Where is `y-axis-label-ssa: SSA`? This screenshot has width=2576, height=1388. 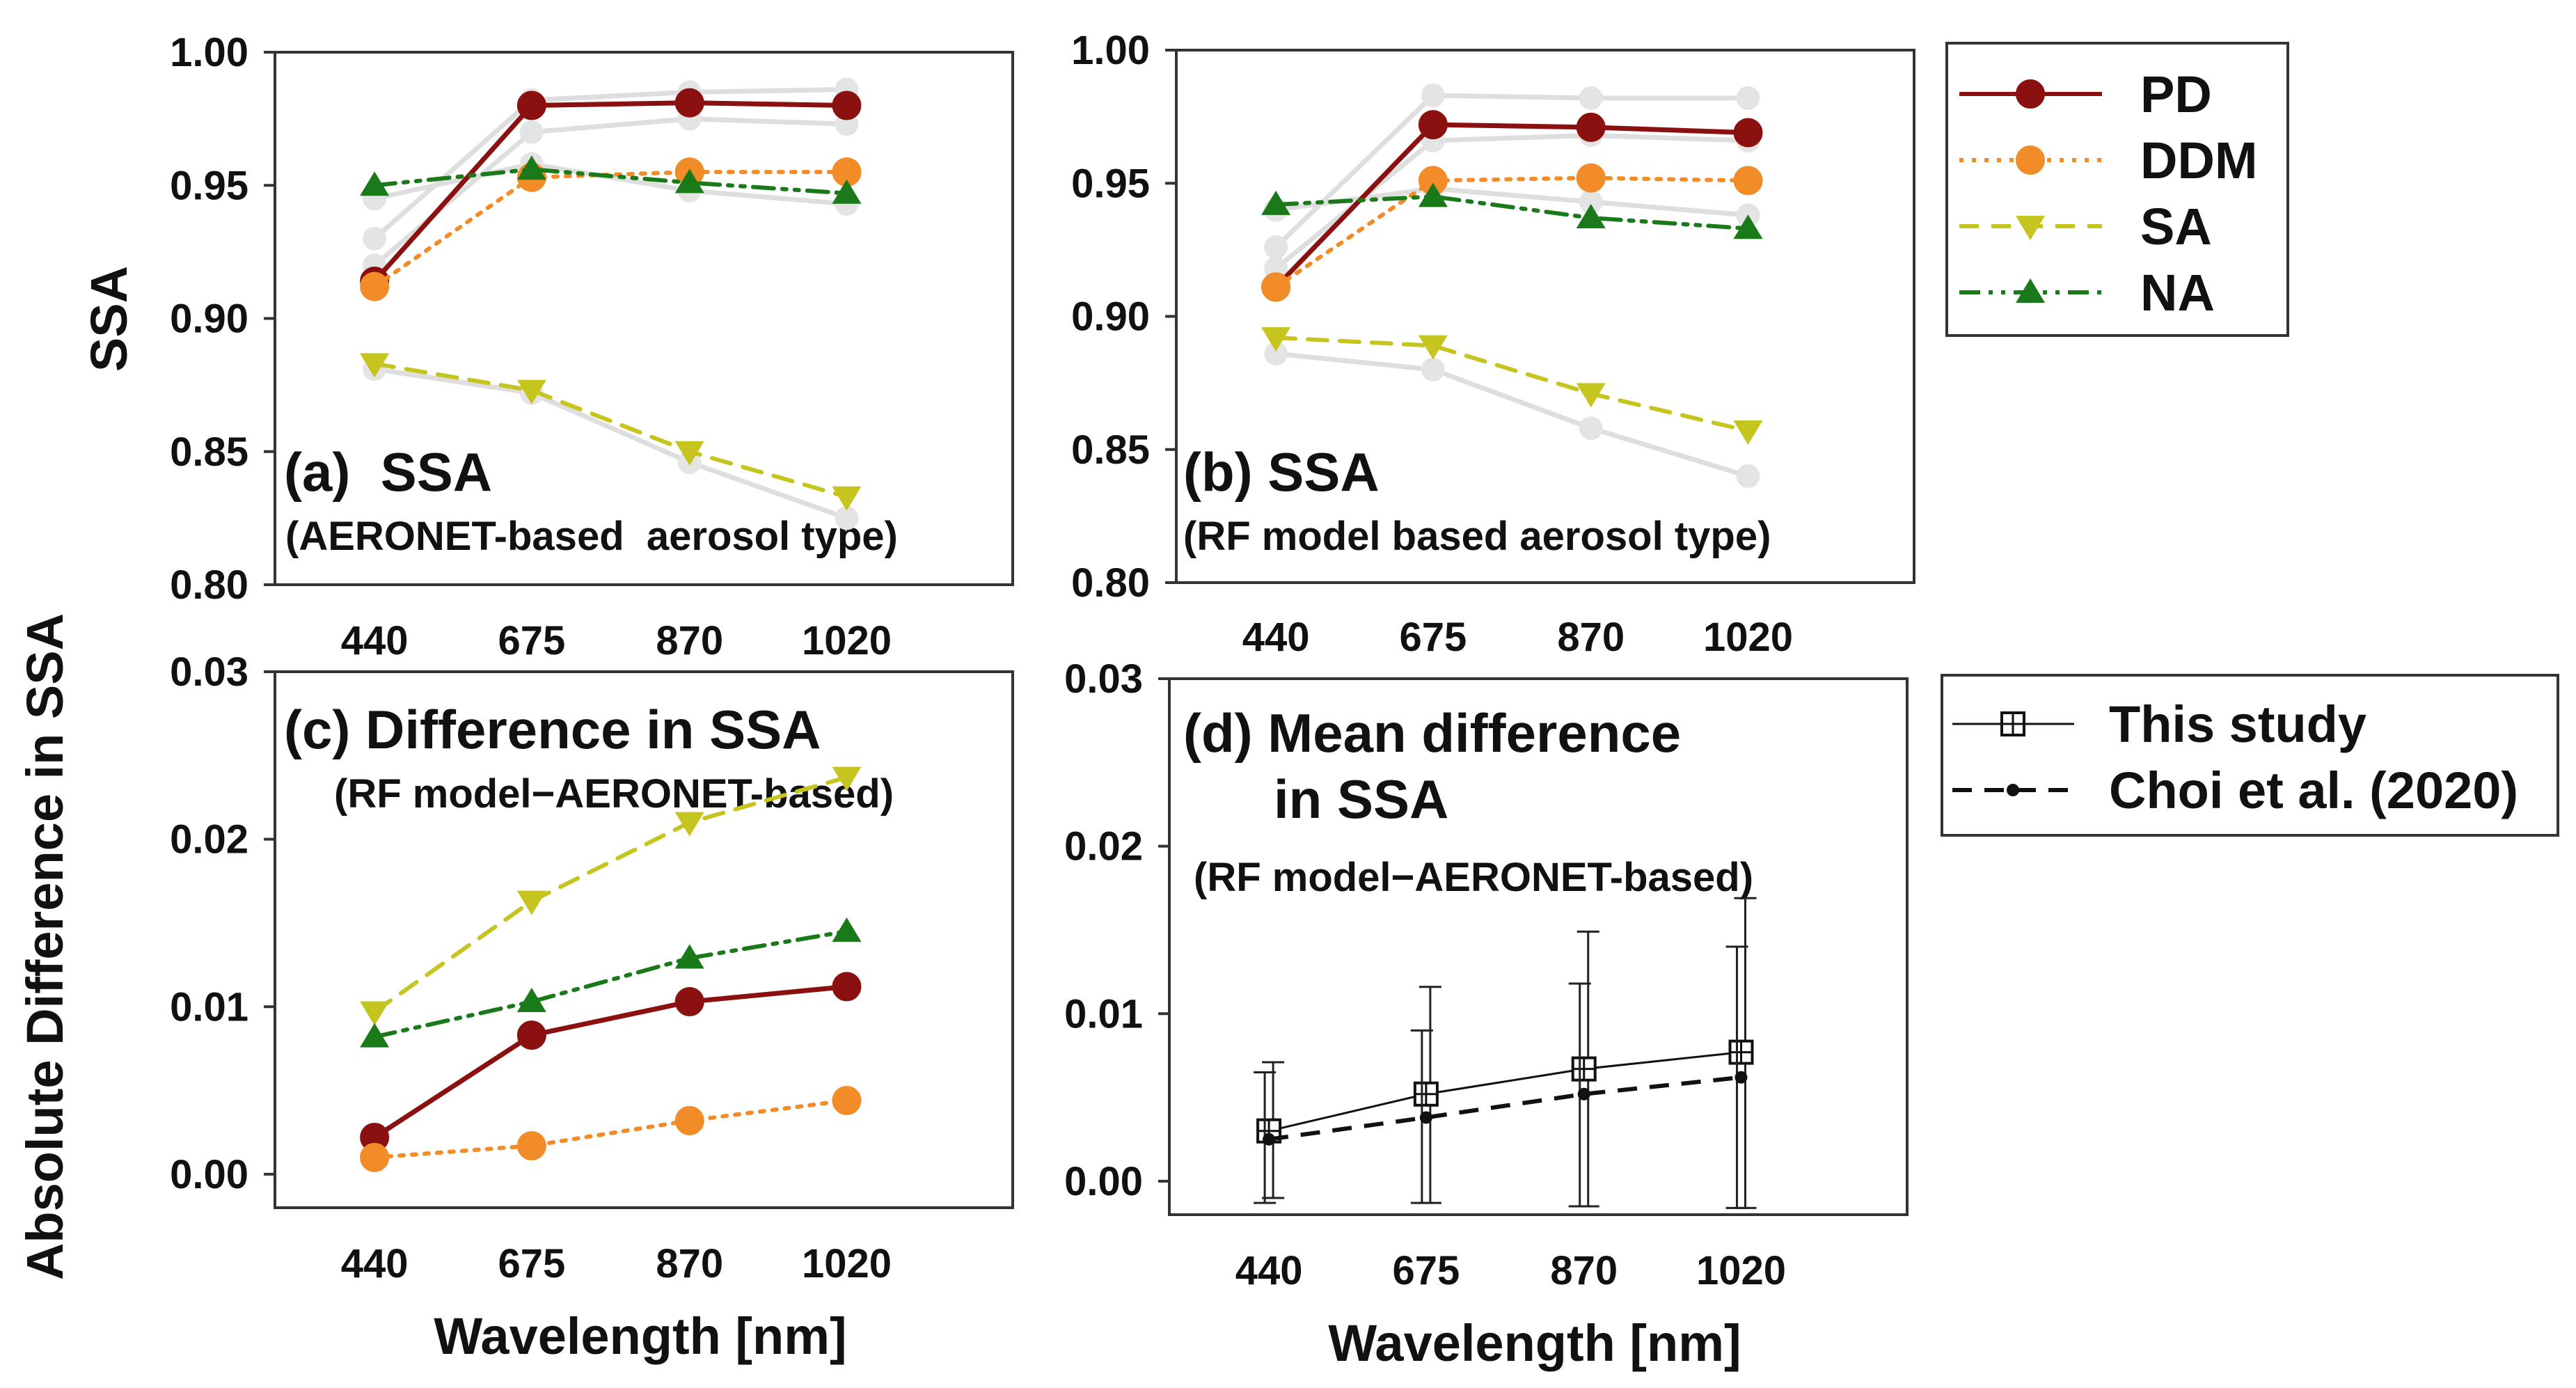 y-axis-label-ssa: SSA is located at coordinates (109, 319).